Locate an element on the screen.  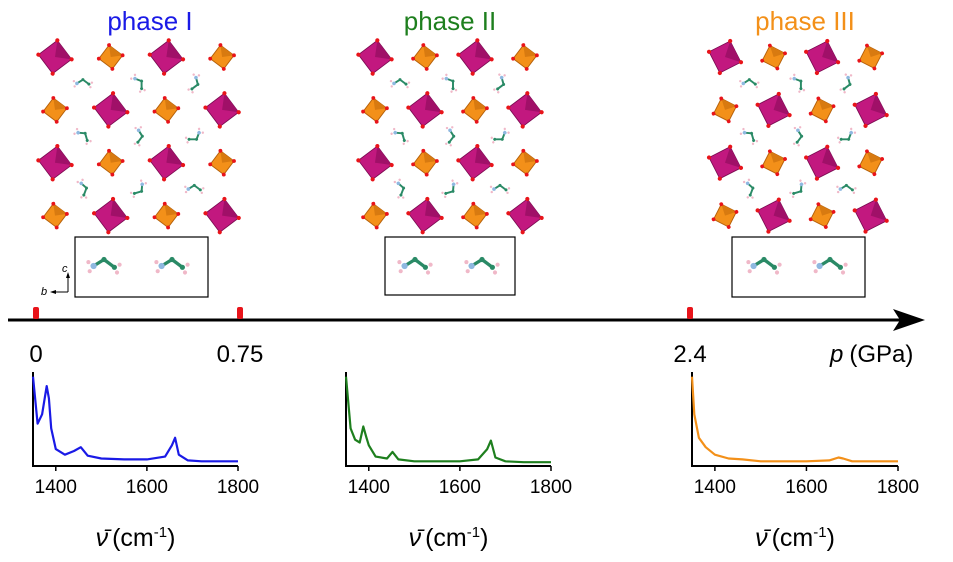
pressure-marker-0.75 is located at coordinates (240, 313).